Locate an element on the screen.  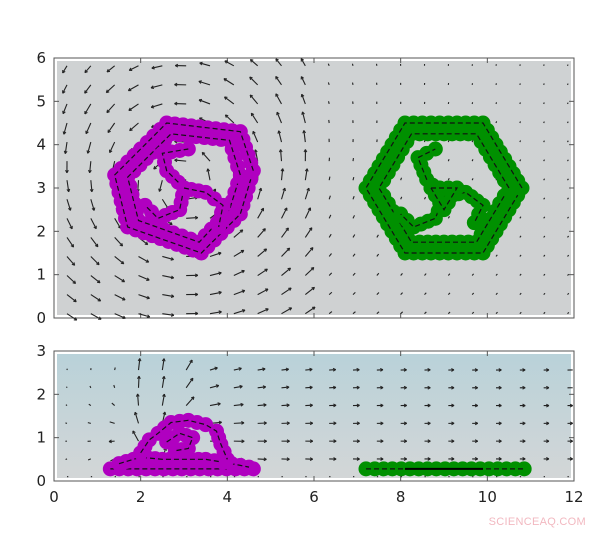
y-tick-label: 3 is located at coordinates (41, 351).